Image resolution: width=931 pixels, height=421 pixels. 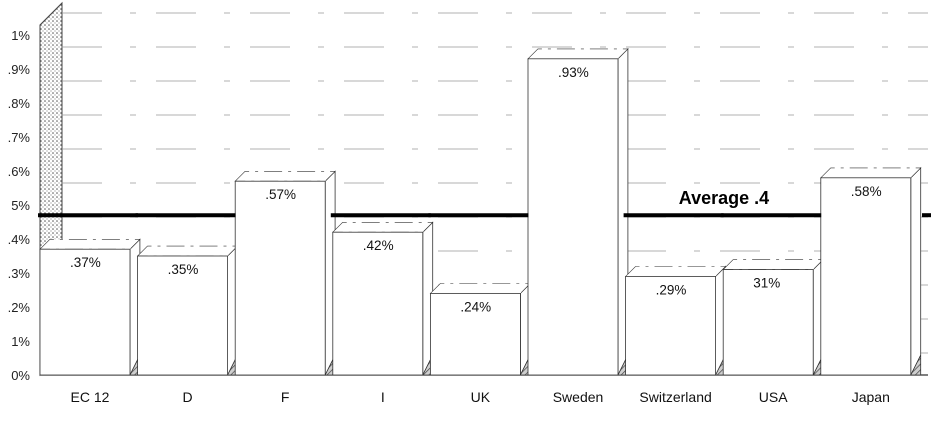 I want to click on x-tick-label: EC 12, so click(x=90, y=397).